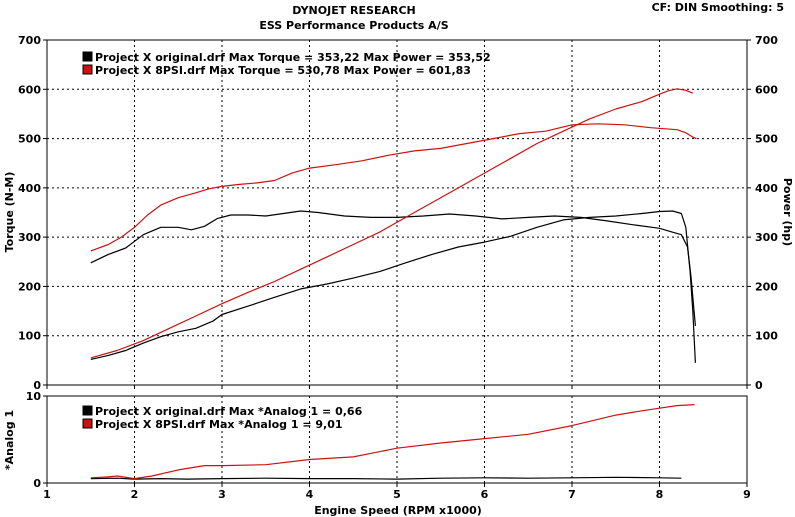 This screenshot has width=795, height=517. I want to click on y-tick-label-right: 500, so click(766, 139).